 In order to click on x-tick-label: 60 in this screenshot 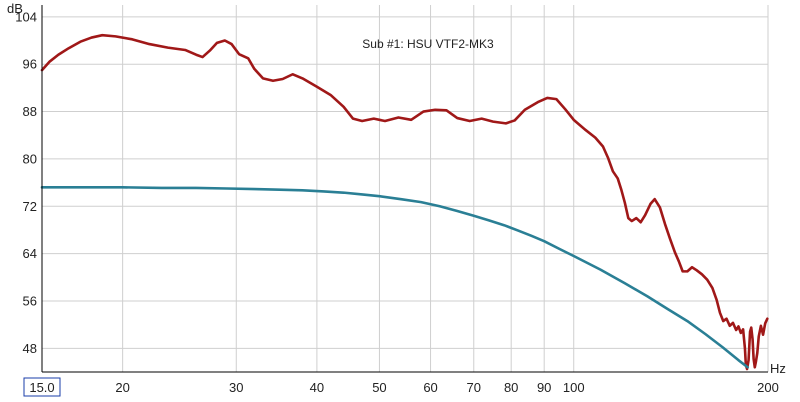, I will do `click(430, 387)`.